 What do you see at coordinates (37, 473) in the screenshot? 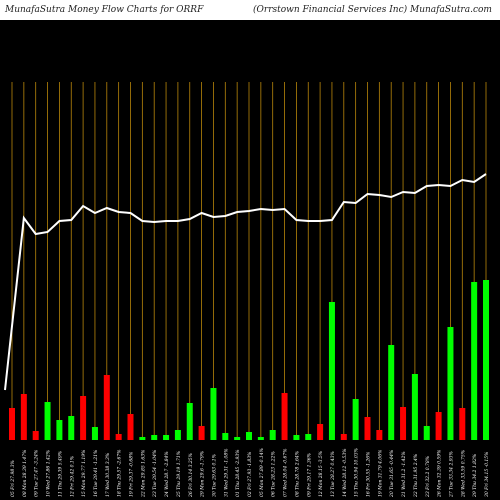
I see `x-tick-label: 09 Tue 27.47 -3.24%` at bounding box center [37, 473].